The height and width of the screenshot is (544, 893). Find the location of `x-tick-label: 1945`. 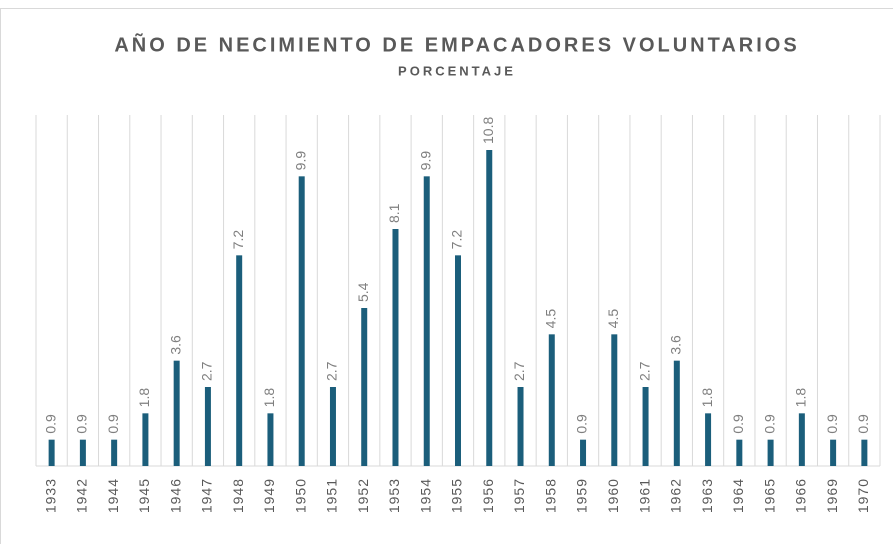

x-tick-label: 1945 is located at coordinates (144, 495).